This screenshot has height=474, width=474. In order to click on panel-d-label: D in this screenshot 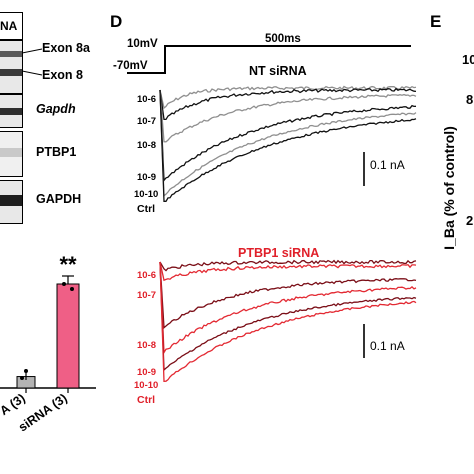, I will do `click(116, 21)`.